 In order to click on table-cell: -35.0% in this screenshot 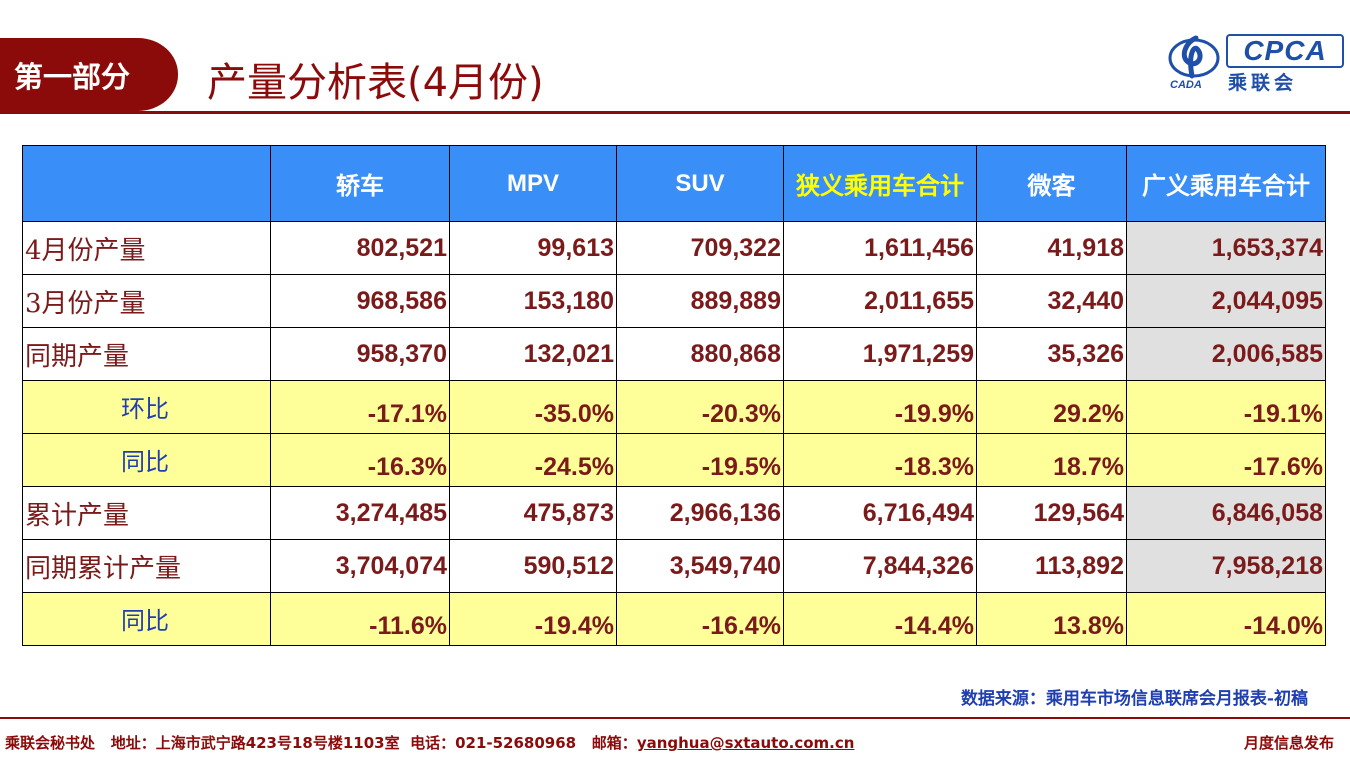, I will do `click(533, 407)`.